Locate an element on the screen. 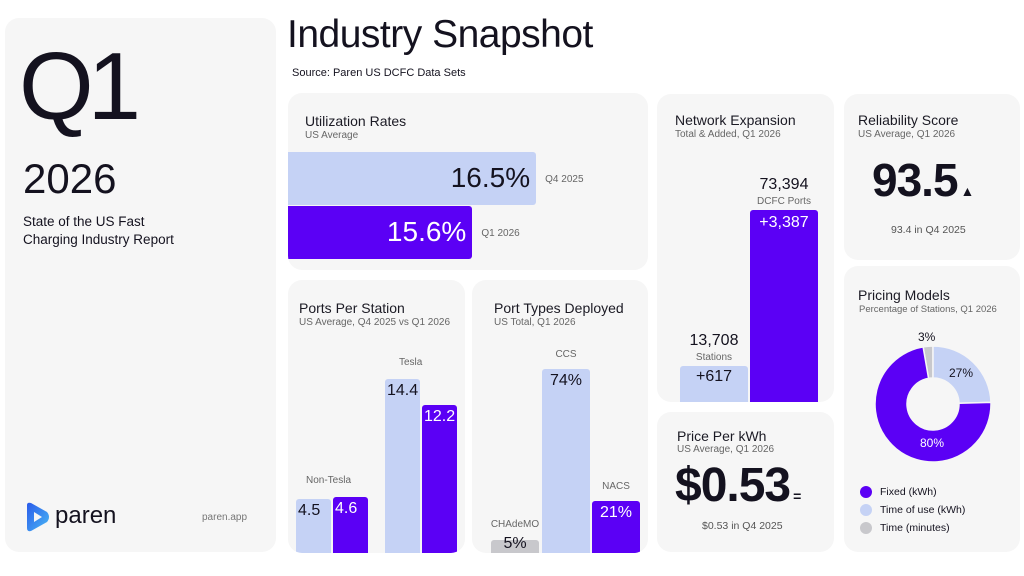  ports-value-tesla-1: 12.2 is located at coordinates (440, 417).